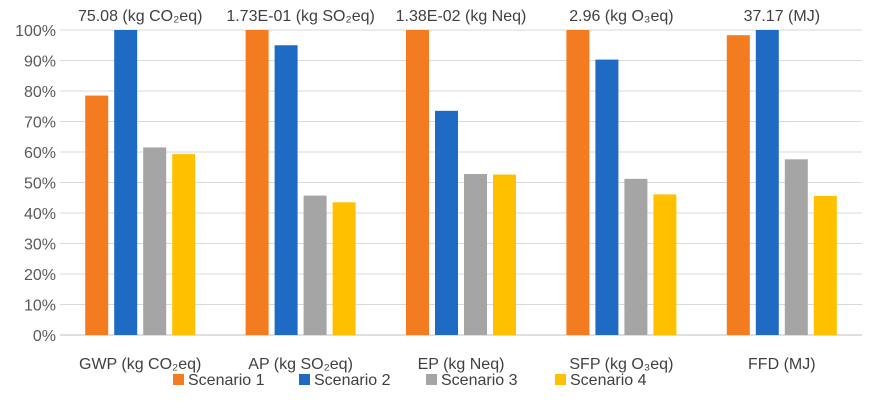 The image size is (875, 401). Describe the element at coordinates (461, 16) in the screenshot. I see `top-value-label: 1.38E-02 (kg Neq)` at that location.